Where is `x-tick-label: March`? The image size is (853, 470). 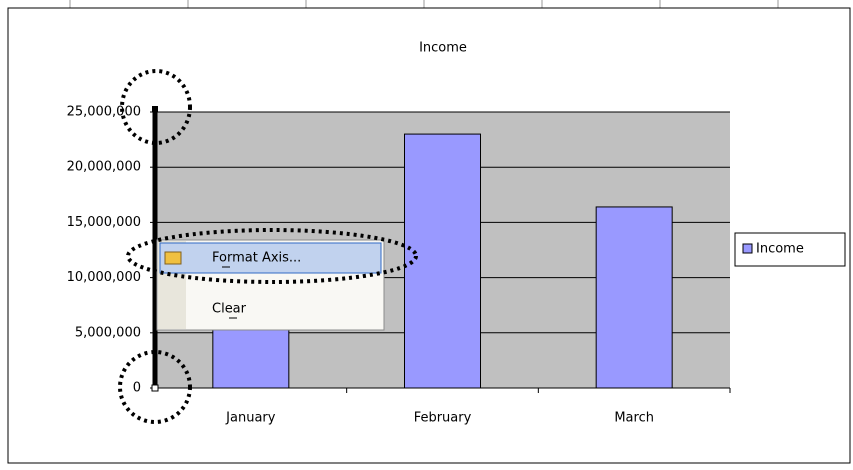 x-tick-label: March is located at coordinates (634, 418).